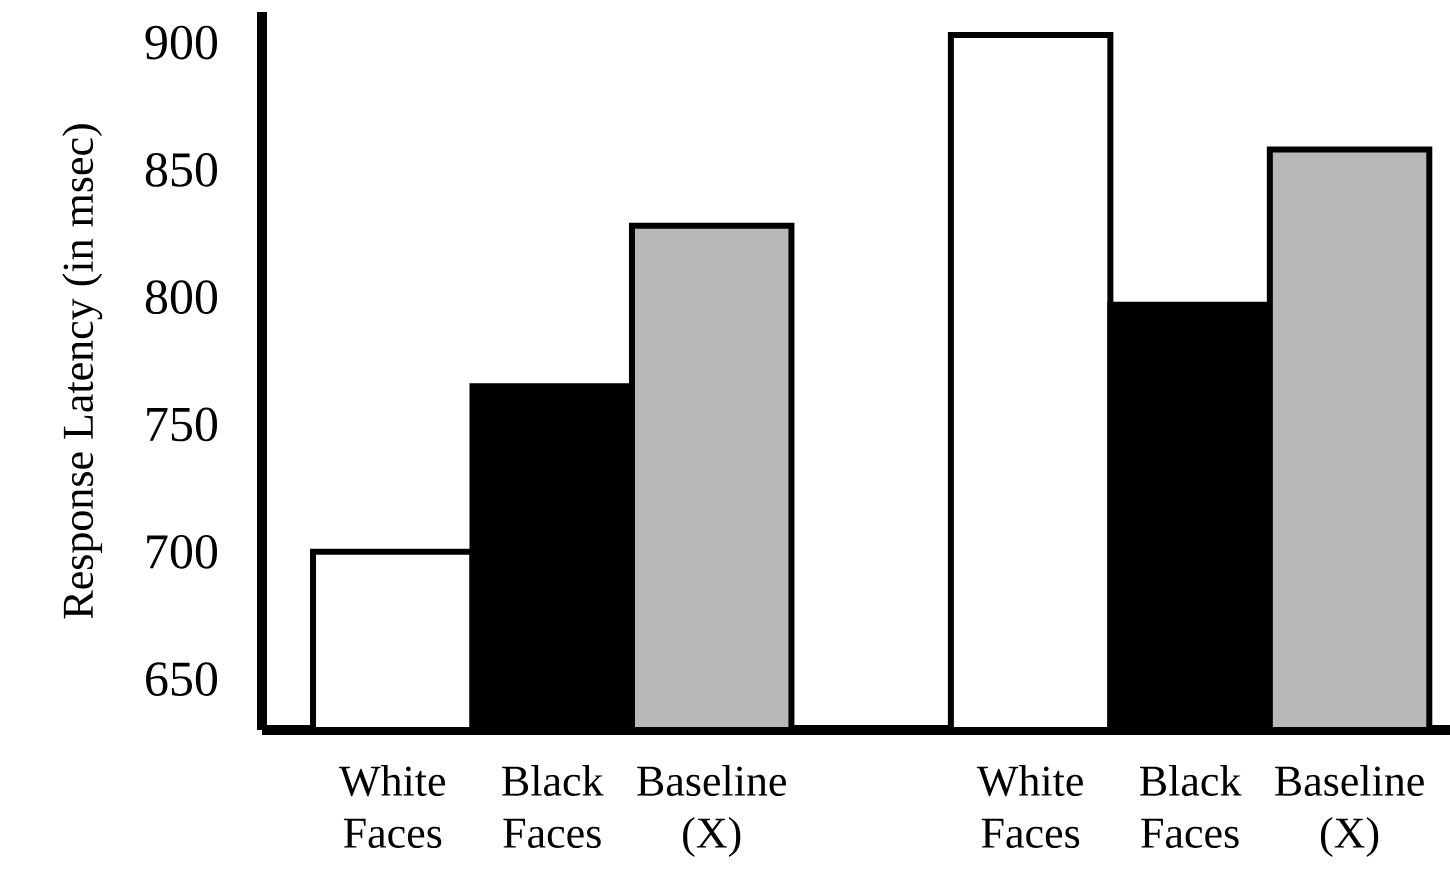  I want to click on y-axis-title: Response Latency (in msec), so click(82, 371).